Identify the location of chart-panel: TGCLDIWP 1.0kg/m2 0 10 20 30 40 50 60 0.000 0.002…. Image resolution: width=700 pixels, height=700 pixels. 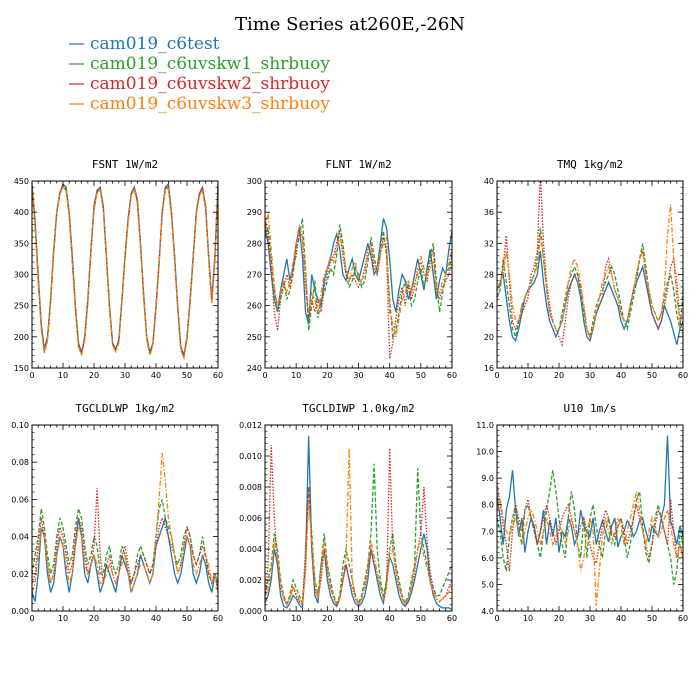
(348, 512).